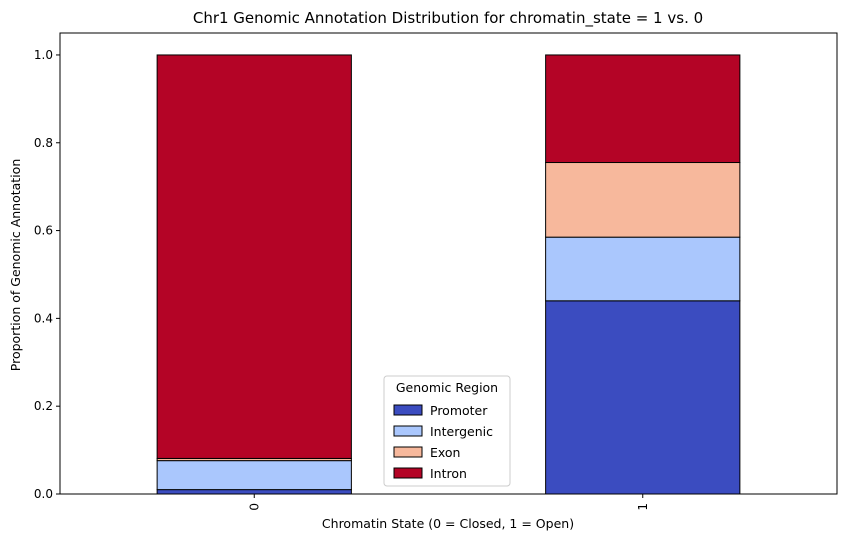  I want to click on x-axis-label: Chromatin State (0 = Closed, 1 = Open), so click(448, 523).